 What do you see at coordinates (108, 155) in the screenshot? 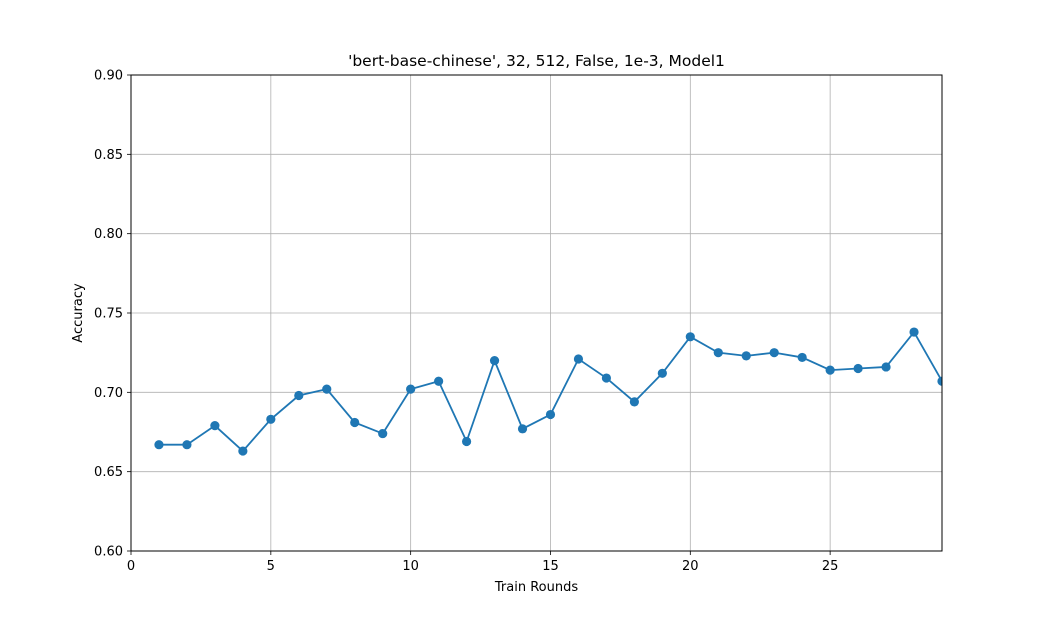
I see `y-tick-label: 0.85` at bounding box center [108, 155].